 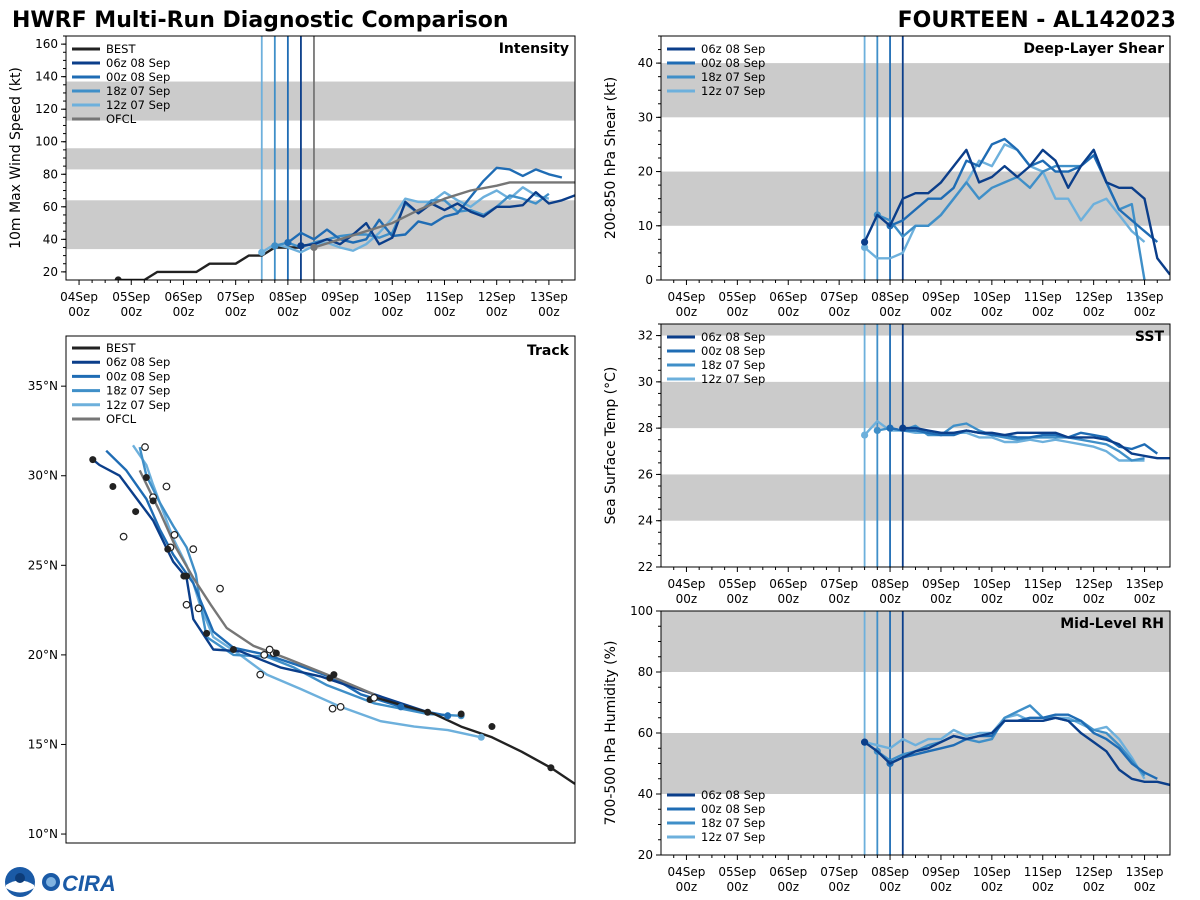 What do you see at coordinates (865, 742) in the screenshot?
I see `rh-init-point-06z-08-sep` at bounding box center [865, 742].